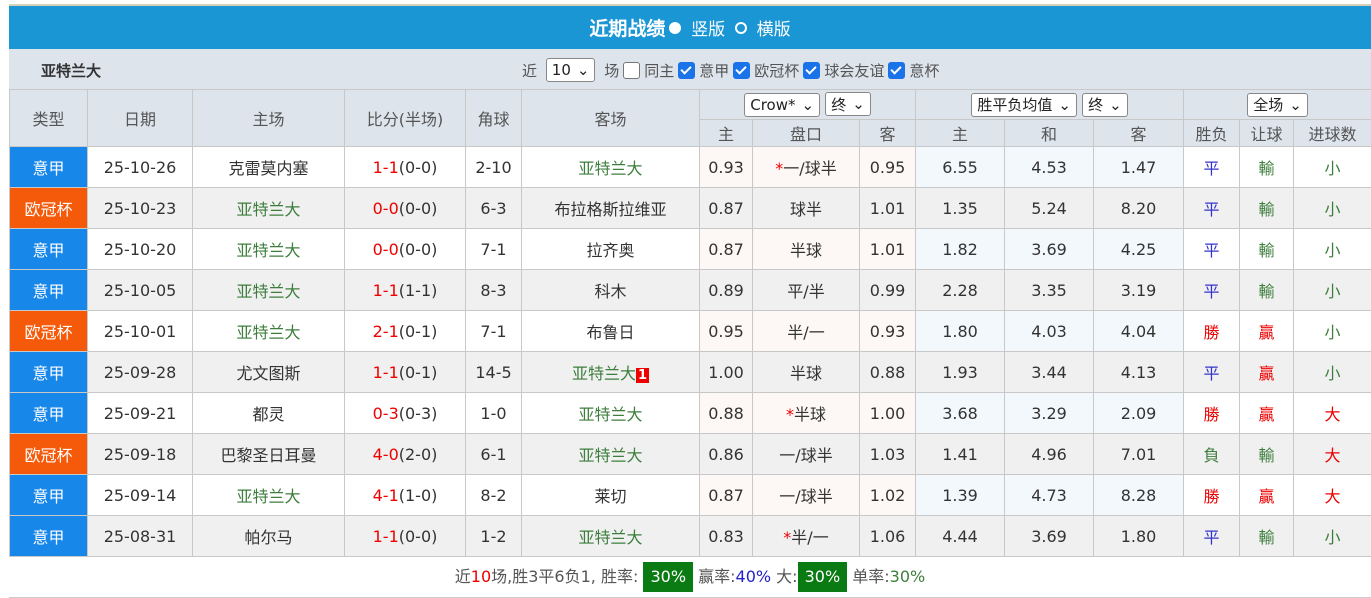  What do you see at coordinates (960, 495) in the screenshot?
I see `eu-home-odds: 1.39` at bounding box center [960, 495].